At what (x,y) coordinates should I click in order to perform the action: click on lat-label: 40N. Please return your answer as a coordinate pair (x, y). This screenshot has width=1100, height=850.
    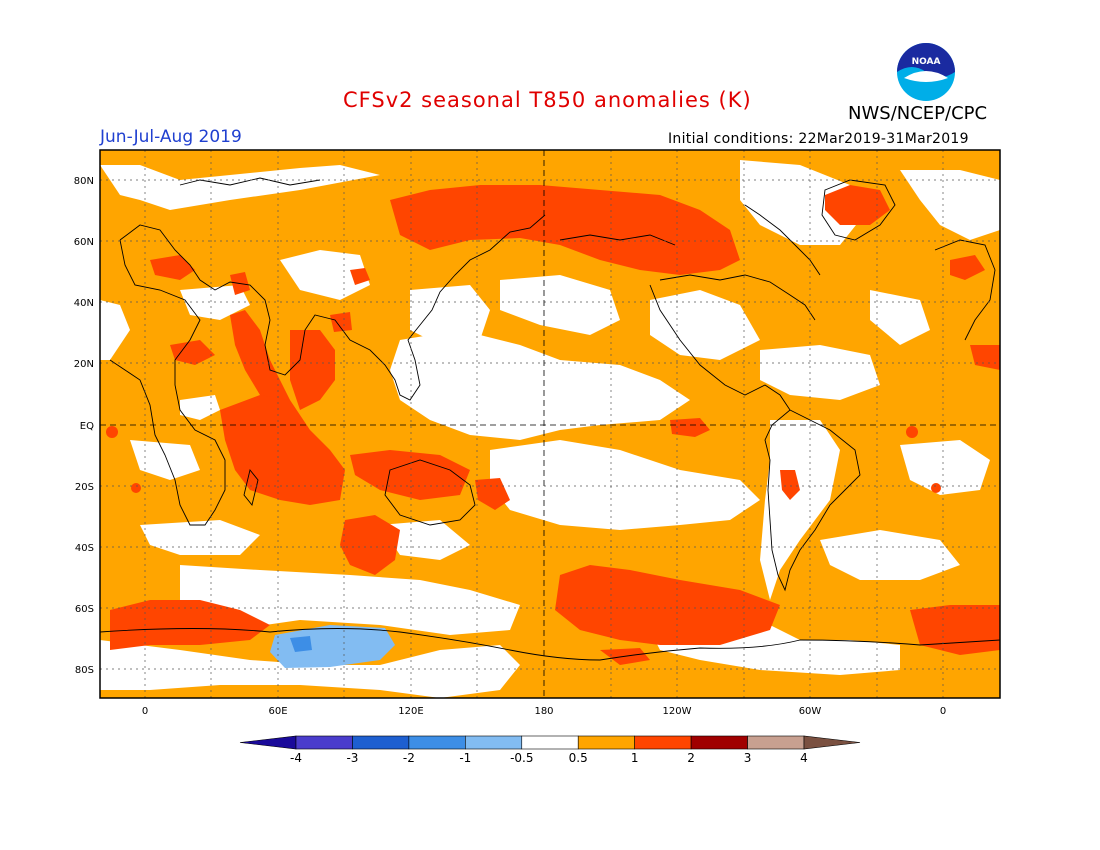
    Looking at the image, I should click on (84, 303).